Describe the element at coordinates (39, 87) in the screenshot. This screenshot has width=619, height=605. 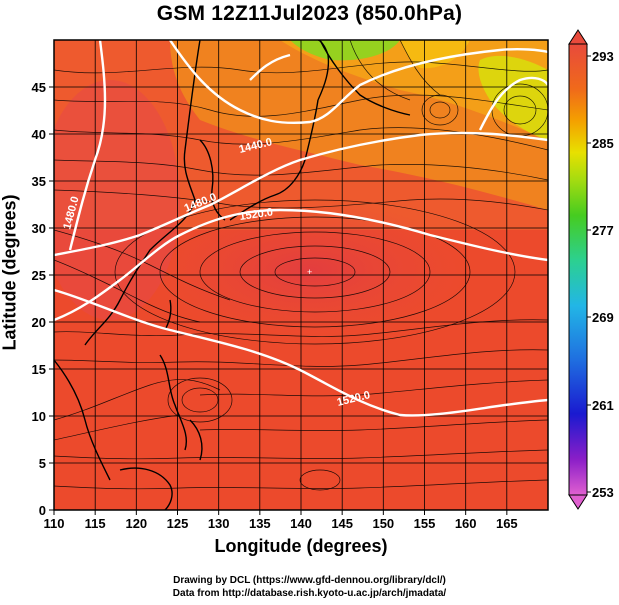
I see `y-tick-label: 45` at that location.